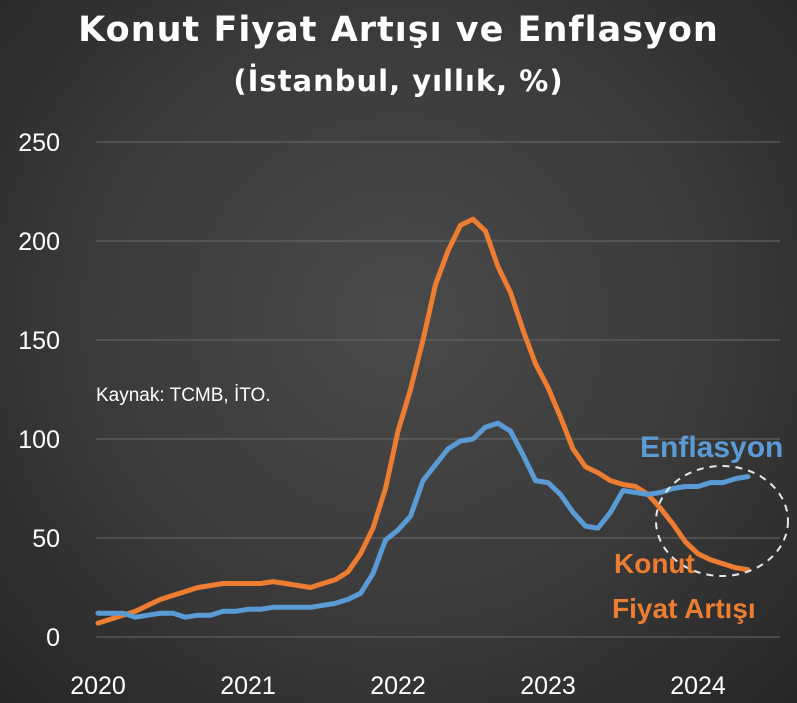  Describe the element at coordinates (698, 686) in the screenshot. I see `x-tick-label: 2024` at that location.